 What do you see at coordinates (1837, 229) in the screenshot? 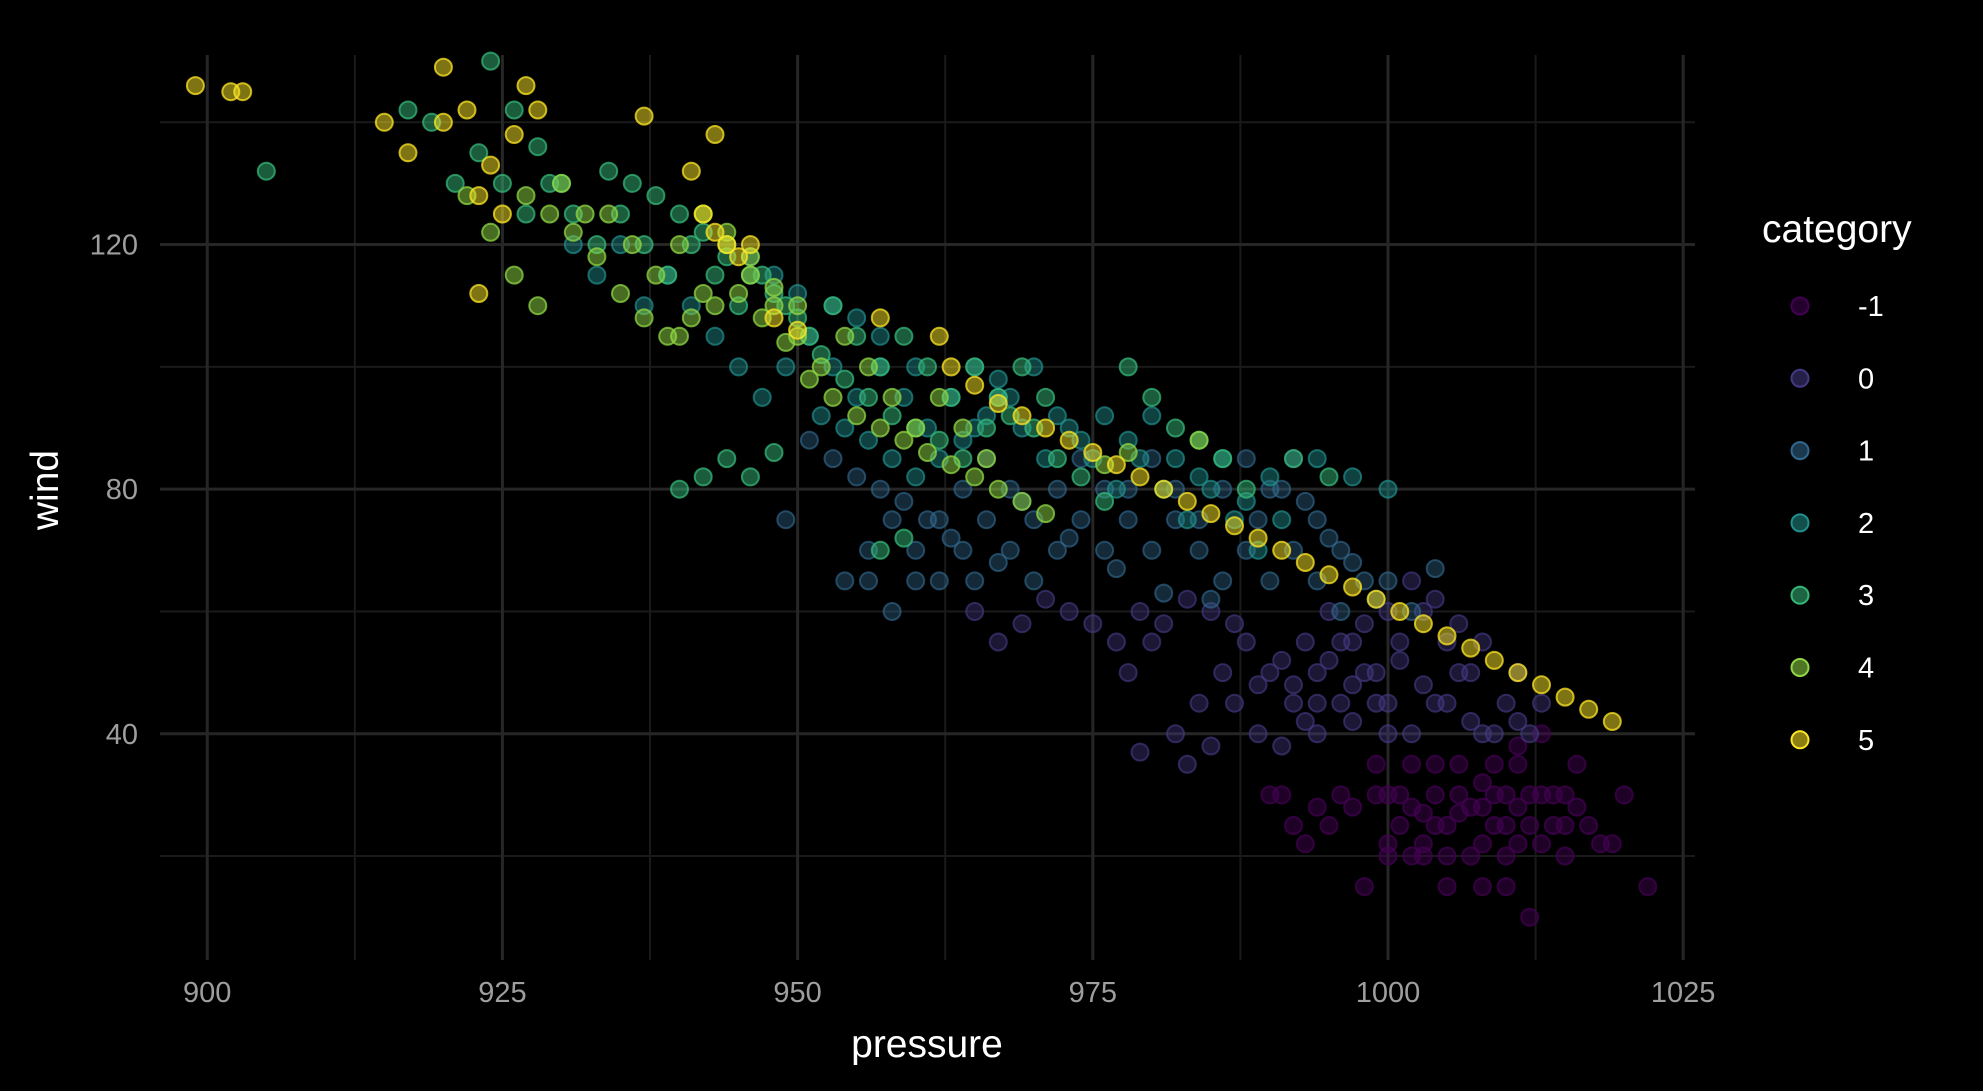
I see `legend-title: category` at bounding box center [1837, 229].